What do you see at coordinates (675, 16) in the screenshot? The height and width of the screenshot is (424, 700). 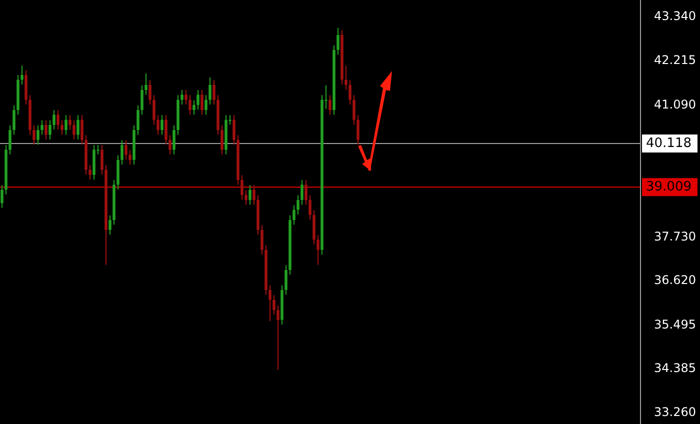 I see `y-tick-label: 43.340` at bounding box center [675, 16].